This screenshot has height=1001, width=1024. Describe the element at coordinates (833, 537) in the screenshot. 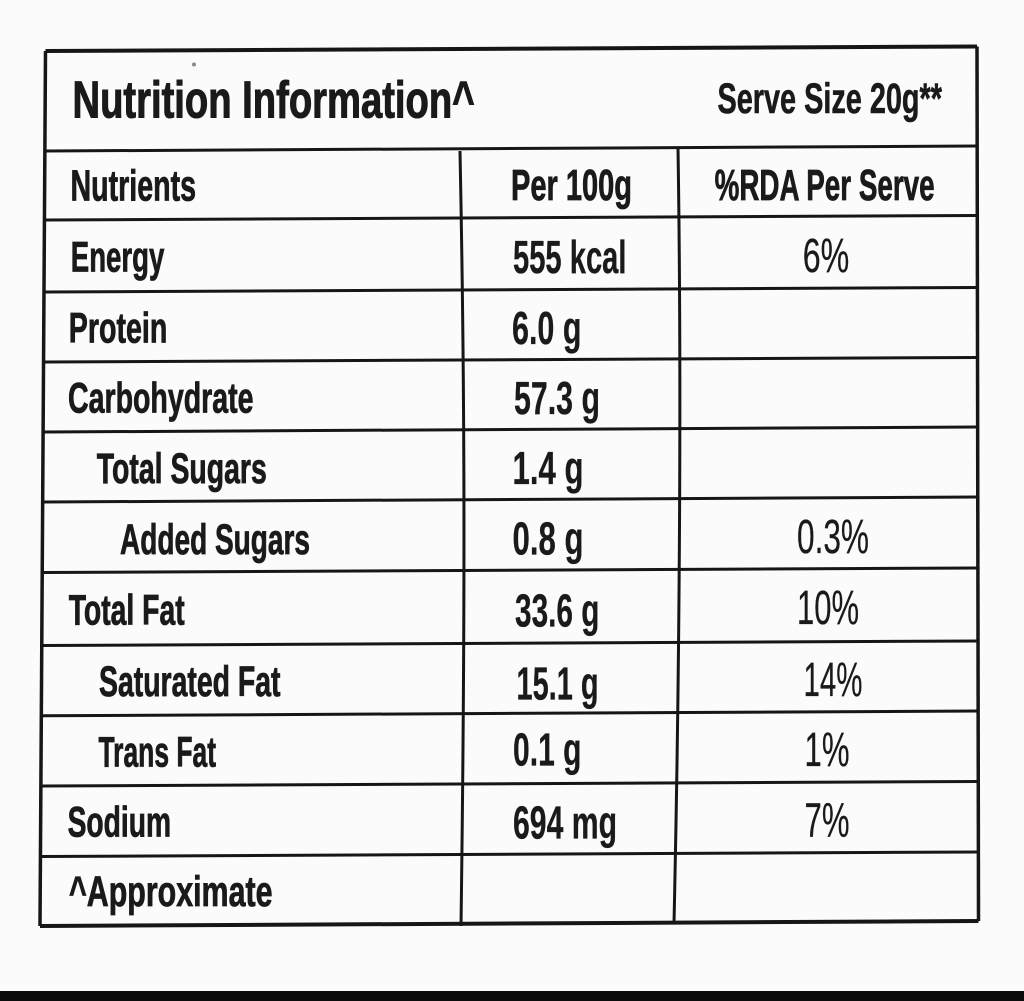

I see `svg-text: 0.3%` at that location.